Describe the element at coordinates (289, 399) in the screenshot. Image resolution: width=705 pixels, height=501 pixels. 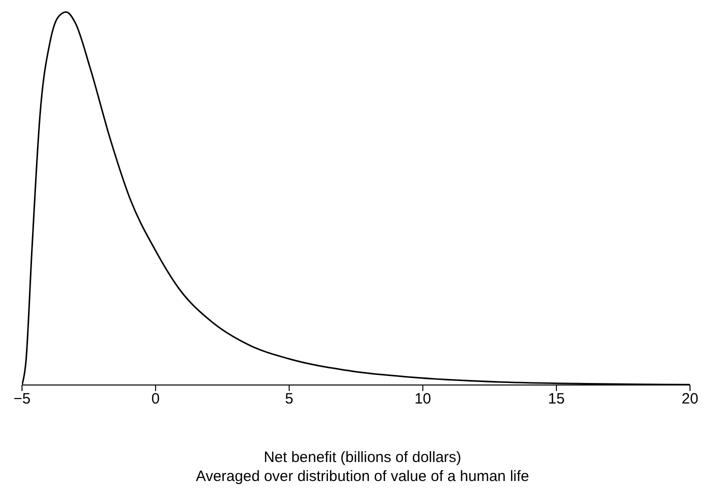
I see `x-tick-label: 5` at that location.